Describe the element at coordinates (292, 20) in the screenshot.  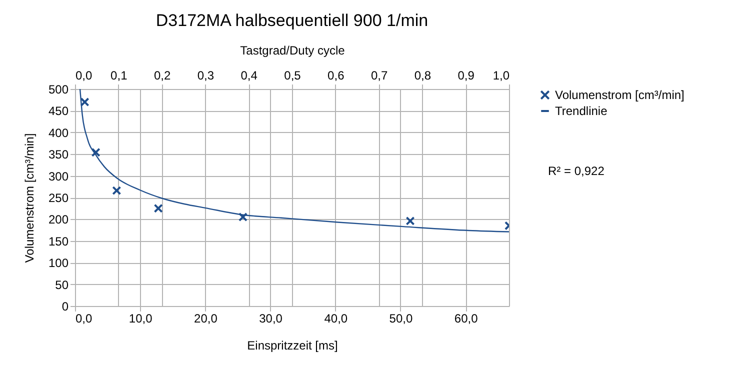
I see `chart-title: D3172MA halbsequentiell 900 1/min` at that location.